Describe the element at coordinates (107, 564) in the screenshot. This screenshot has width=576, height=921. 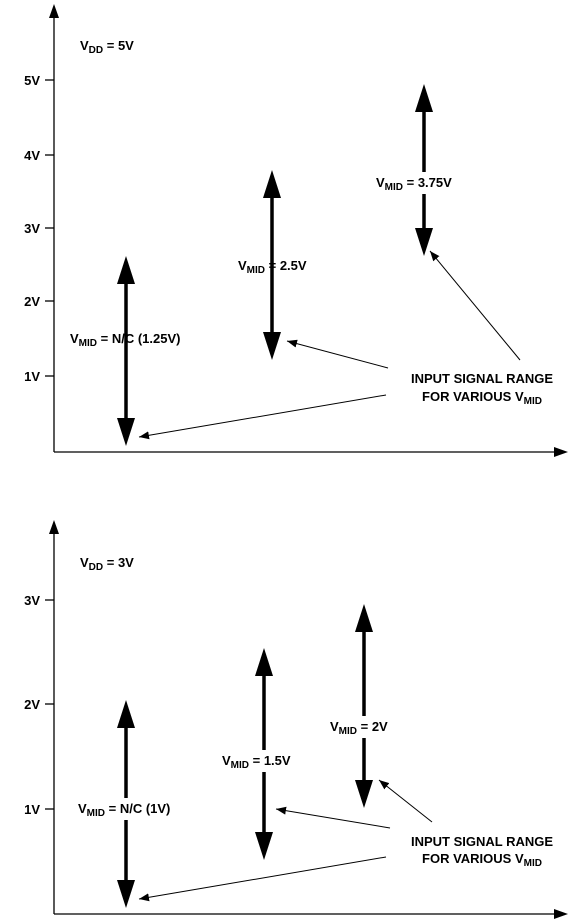
I see `vdd-label: VDD = 3V` at that location.